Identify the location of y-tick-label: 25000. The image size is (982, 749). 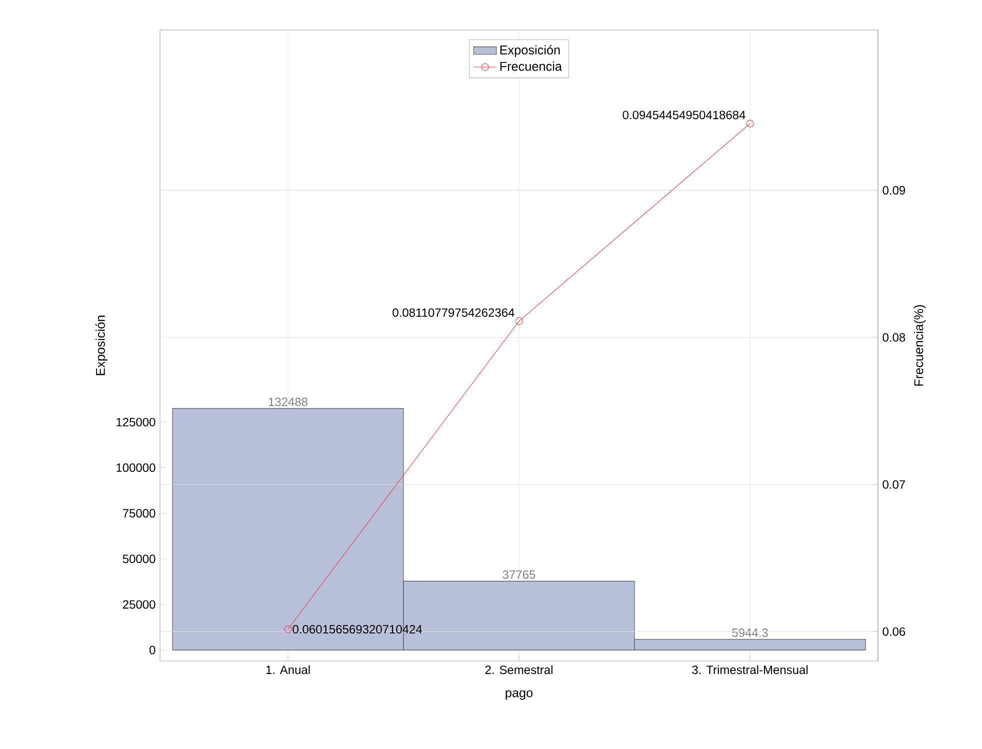
(139, 604).